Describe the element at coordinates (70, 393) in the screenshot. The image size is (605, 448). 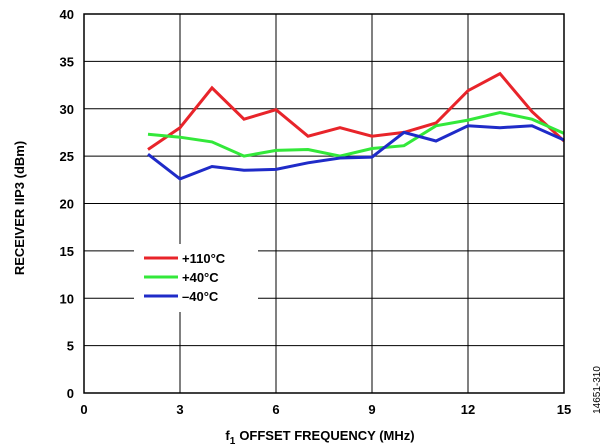
I see `y-tick-label: 0` at that location.